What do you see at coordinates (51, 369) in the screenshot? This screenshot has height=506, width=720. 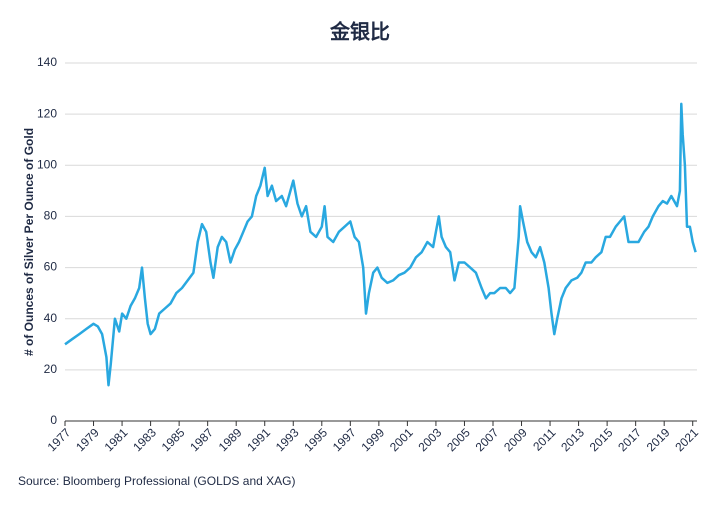 I see `y-tick-label: 20` at bounding box center [51, 369].